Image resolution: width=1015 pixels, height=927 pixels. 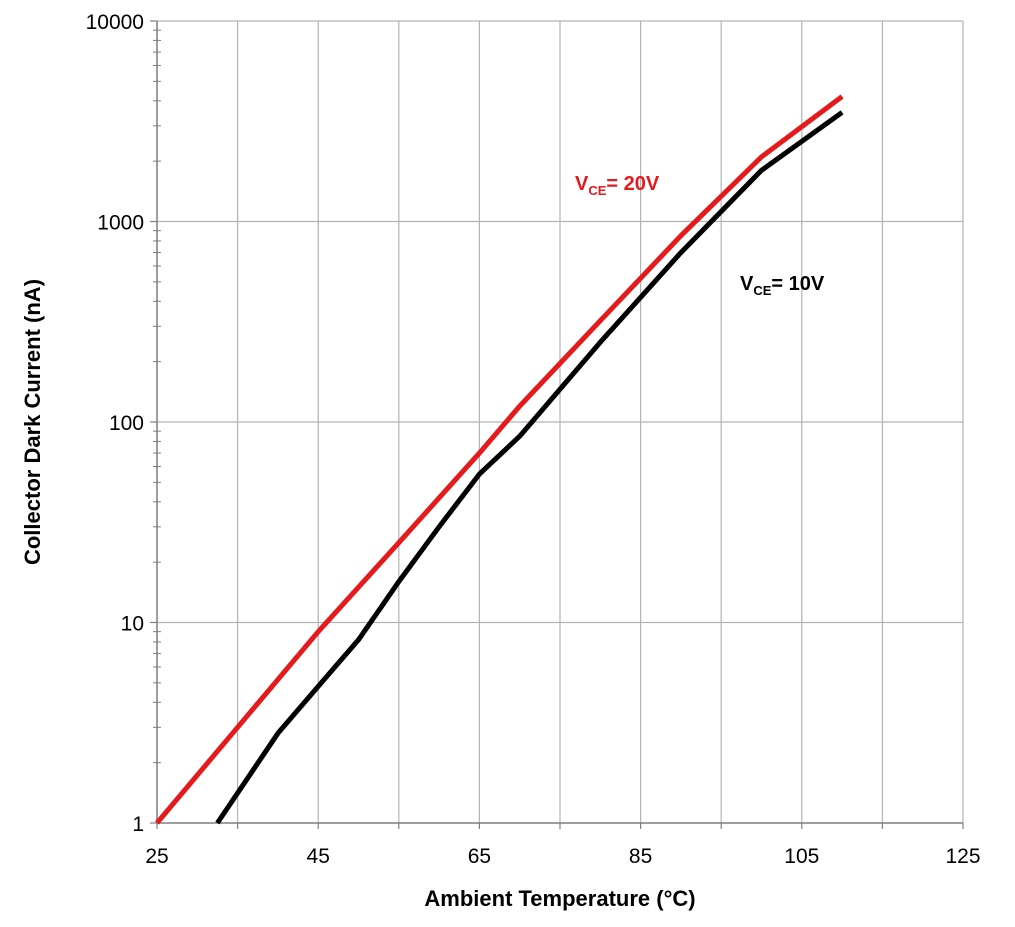 What do you see at coordinates (115, 22) in the screenshot?
I see `y-tick-label: 10000` at bounding box center [115, 22].